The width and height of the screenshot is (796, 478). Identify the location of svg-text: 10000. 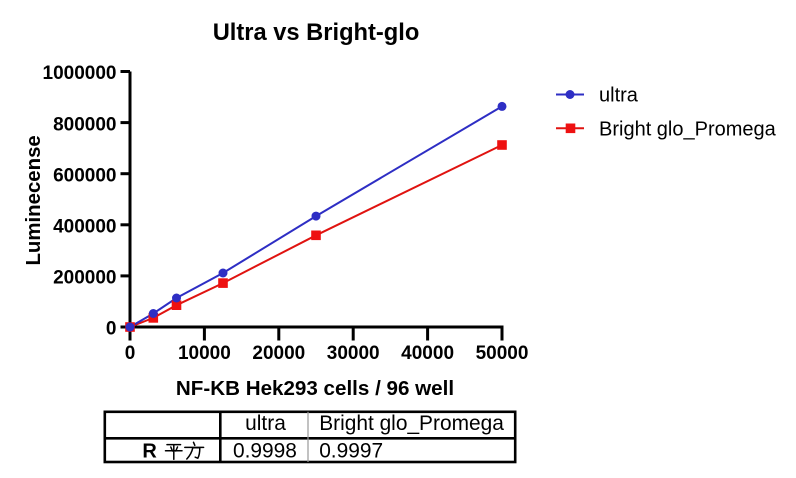
(204, 353).